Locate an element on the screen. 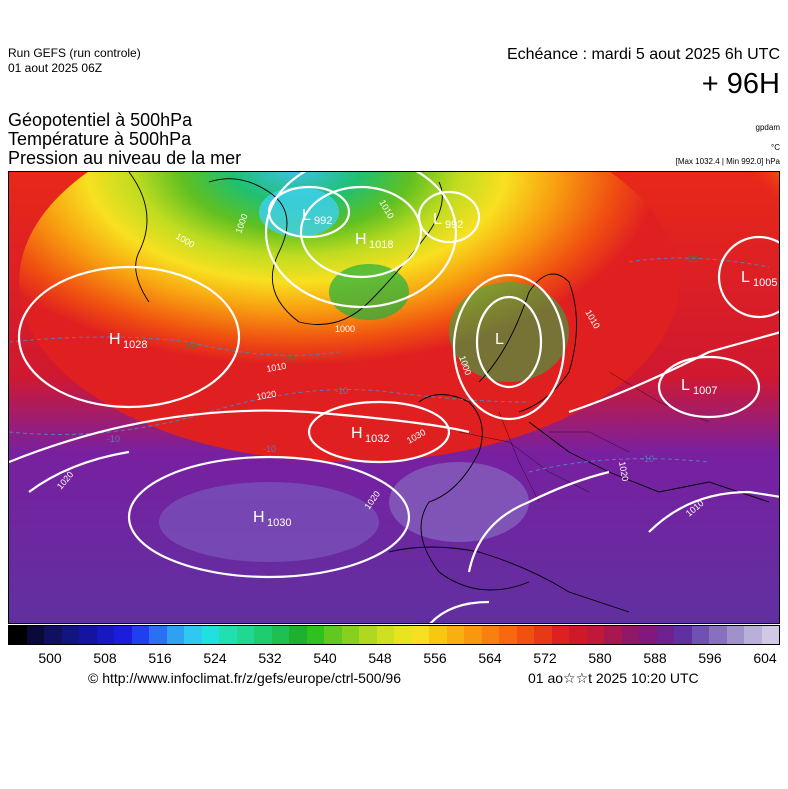 The image size is (788, 789). color-scale-tick: 580 is located at coordinates (600, 658).